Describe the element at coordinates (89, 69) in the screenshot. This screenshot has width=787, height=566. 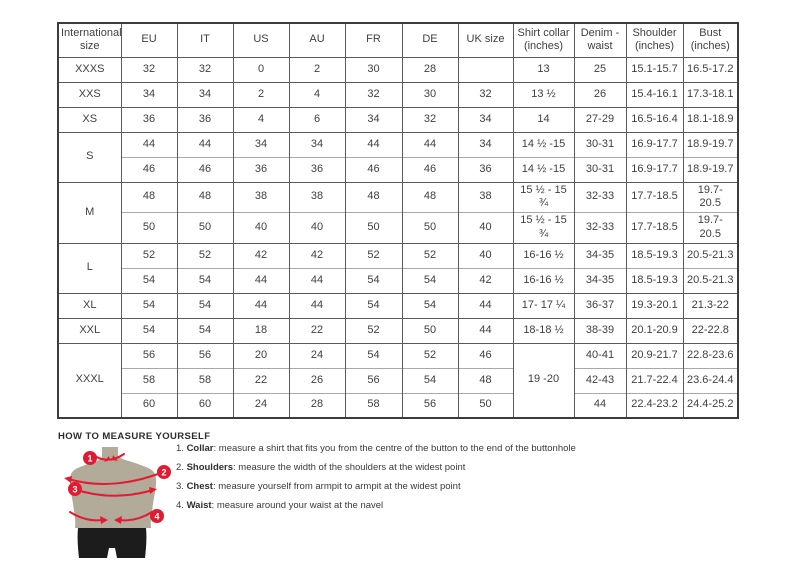
I see `size-label-cell: XXXS` at that location.